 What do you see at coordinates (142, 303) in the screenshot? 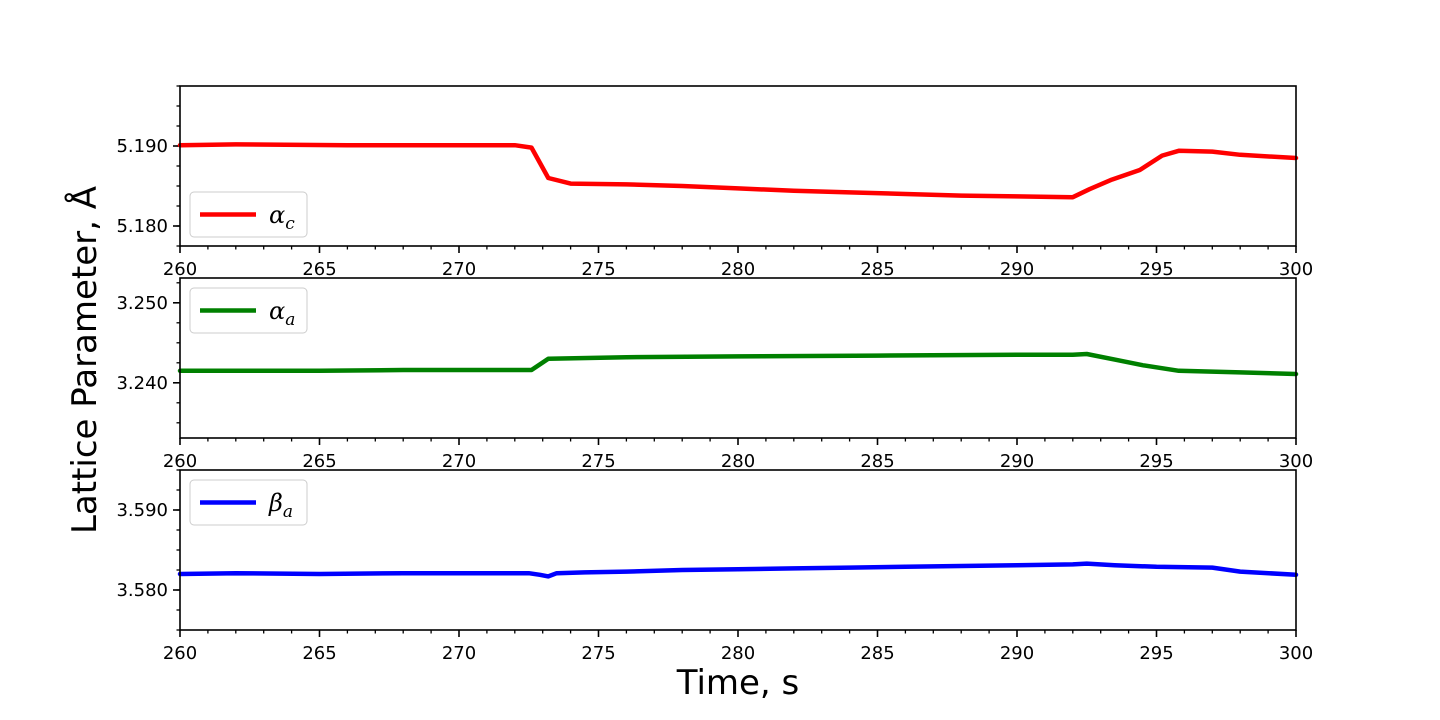
I see `y-tick-label: 3.250` at bounding box center [142, 303].